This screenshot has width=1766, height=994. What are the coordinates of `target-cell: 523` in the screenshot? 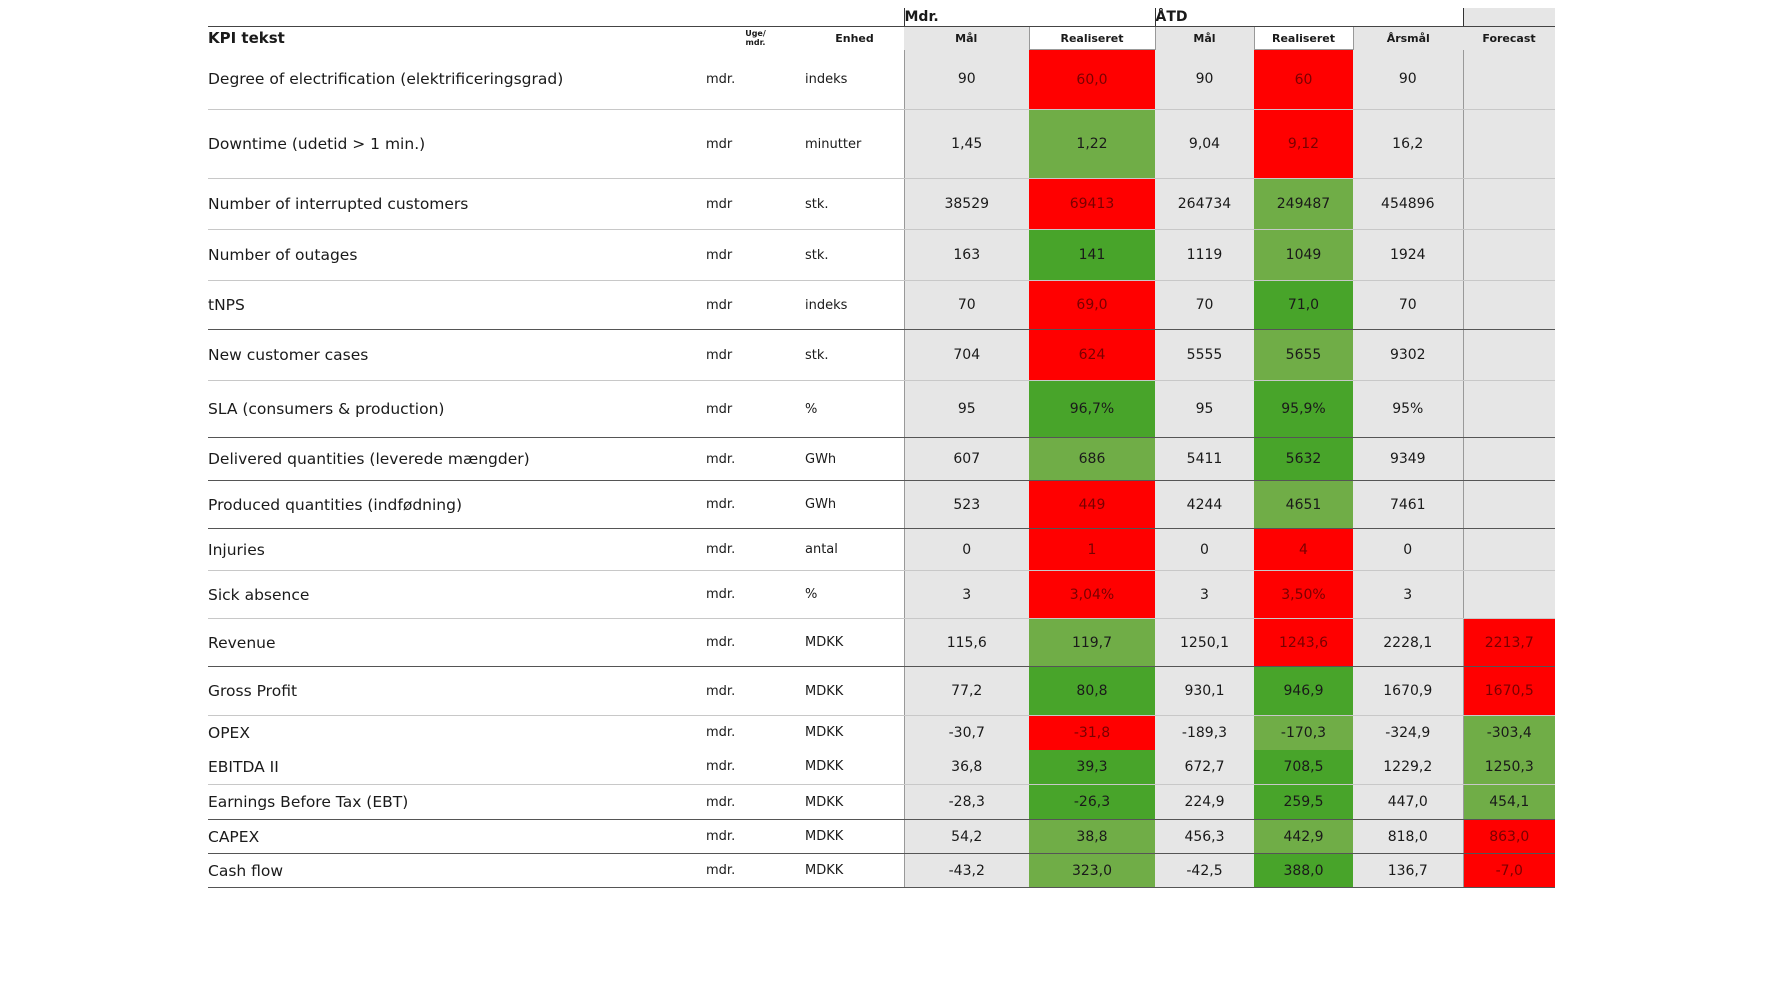 It's located at (966, 504).